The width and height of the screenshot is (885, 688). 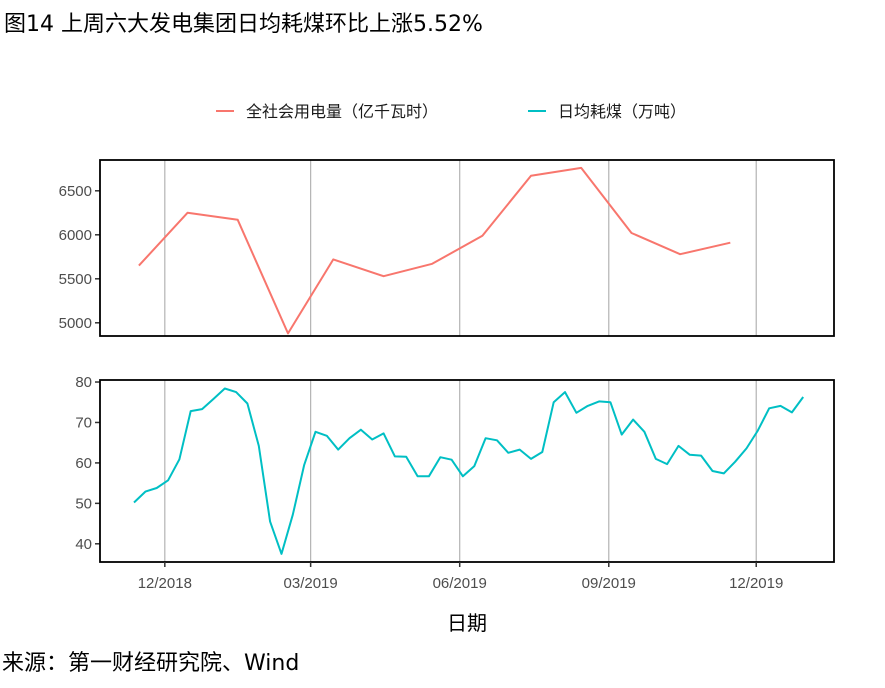 I want to click on x-tick-label-2: 06/2019, so click(x=460, y=583).